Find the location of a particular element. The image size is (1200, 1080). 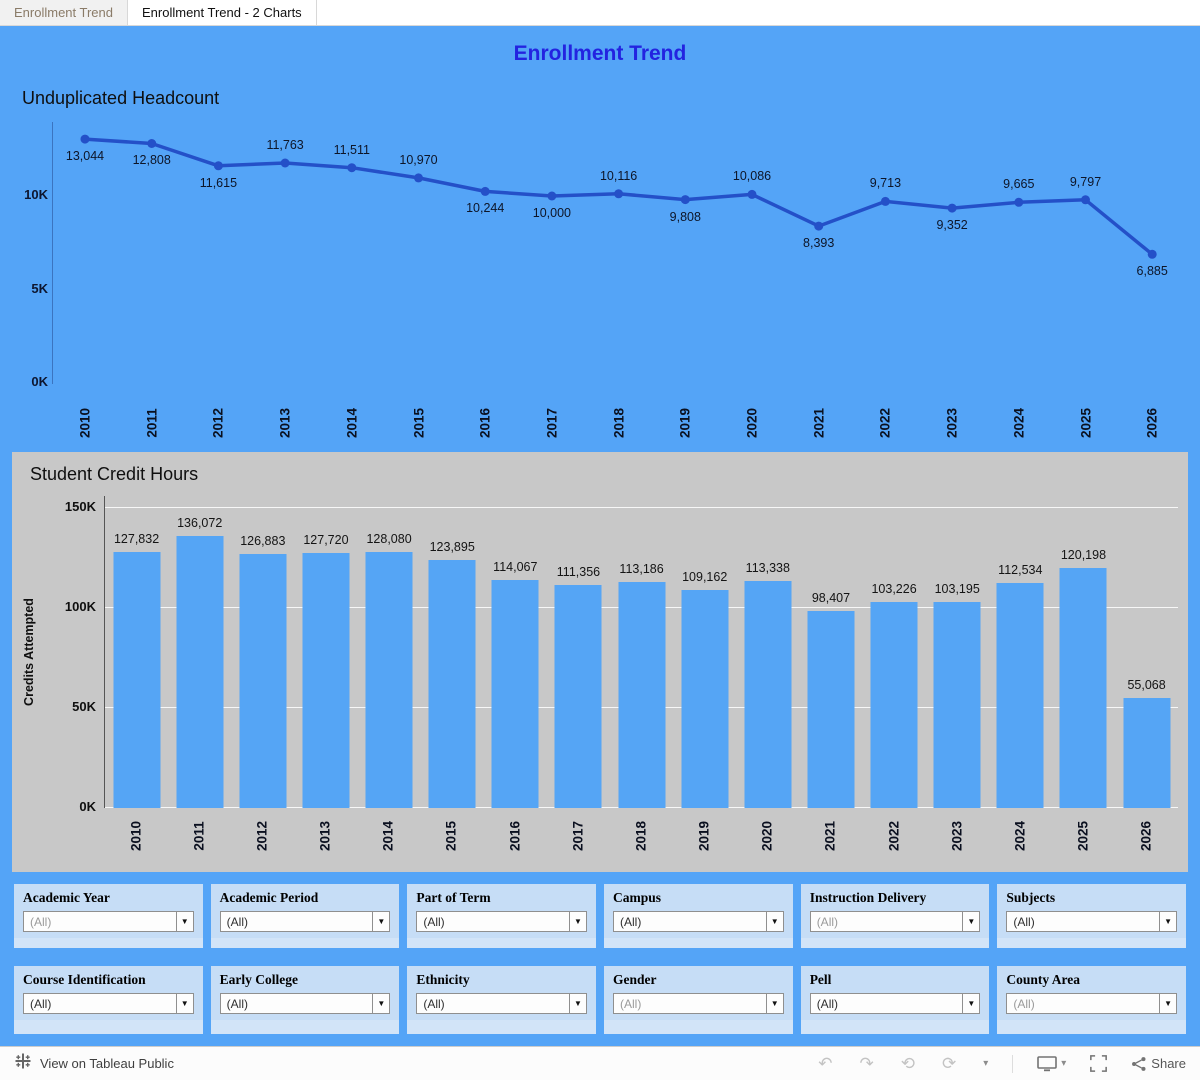

bar-value-label: 103,226 is located at coordinates (894, 588).